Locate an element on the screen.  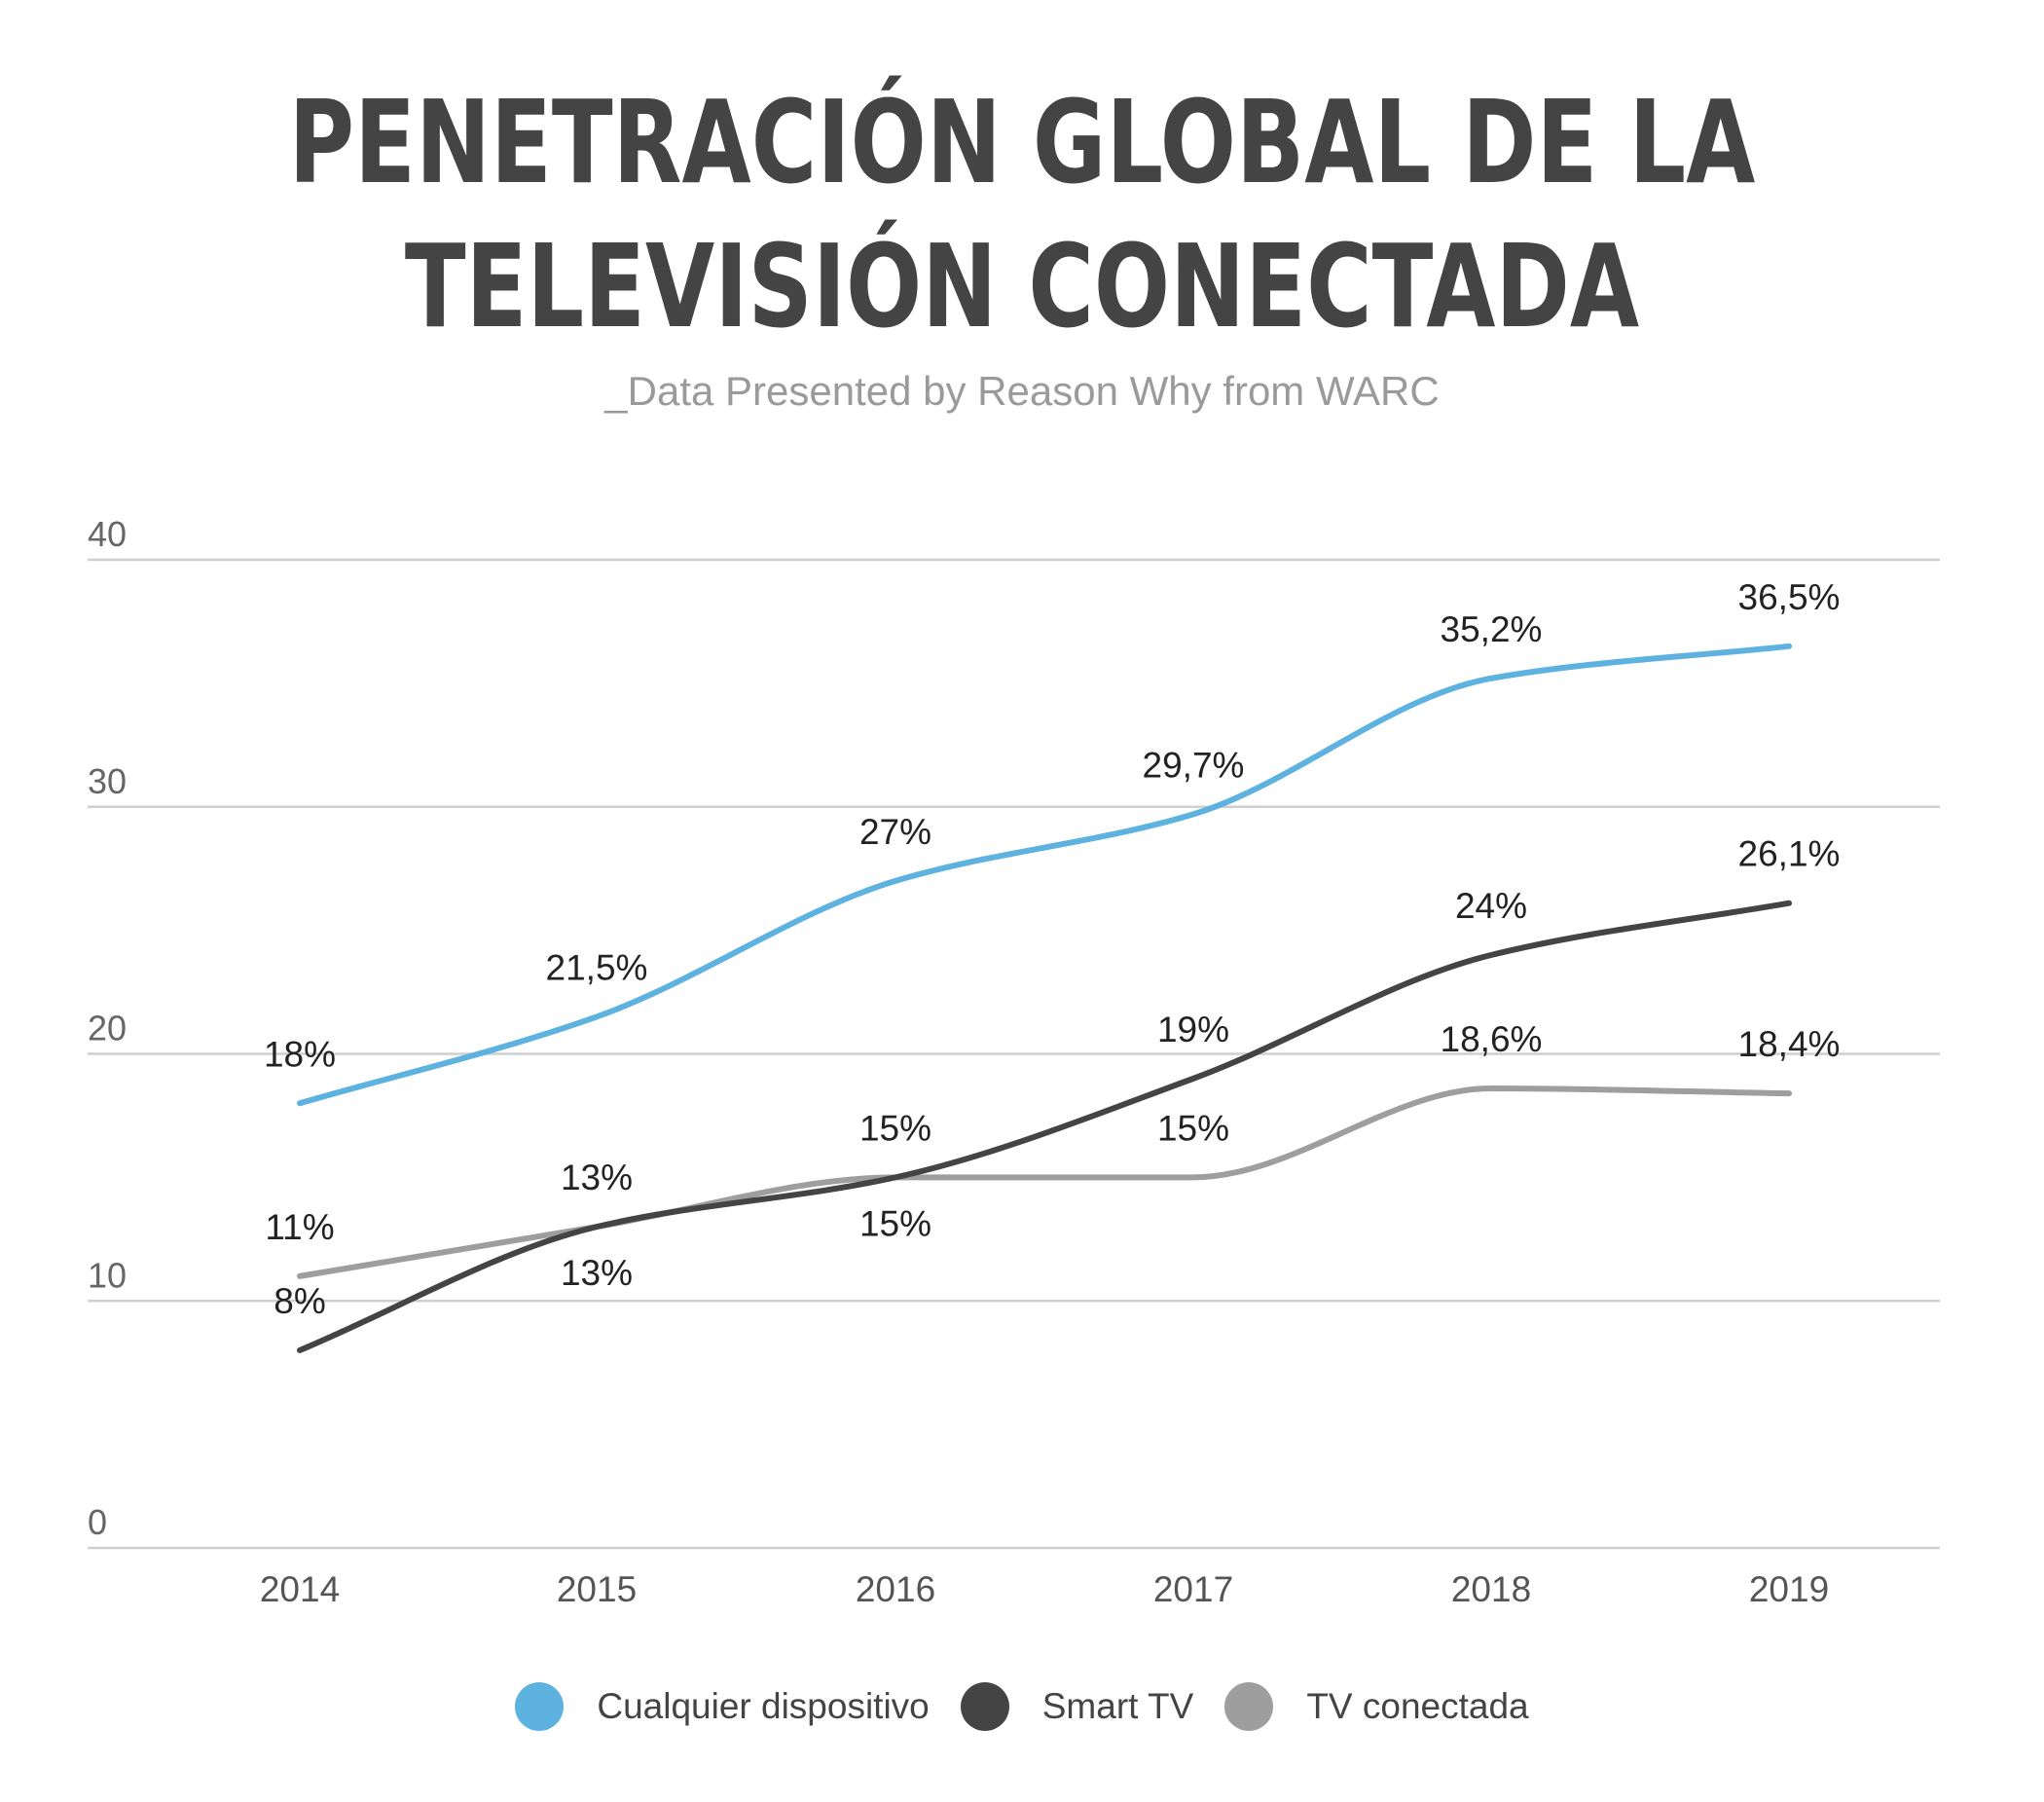
data-label: 19% is located at coordinates (1193, 1030).